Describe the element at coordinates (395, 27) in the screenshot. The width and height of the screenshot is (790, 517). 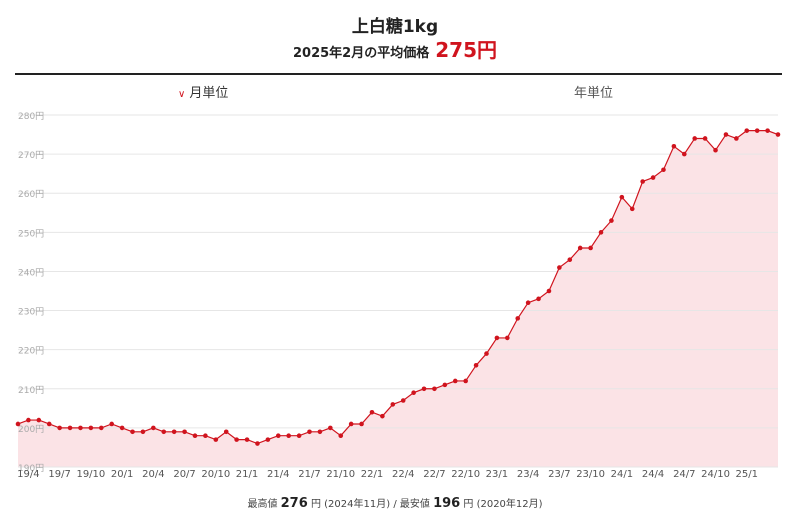
I see `page-title: 上白糖1kg` at that location.